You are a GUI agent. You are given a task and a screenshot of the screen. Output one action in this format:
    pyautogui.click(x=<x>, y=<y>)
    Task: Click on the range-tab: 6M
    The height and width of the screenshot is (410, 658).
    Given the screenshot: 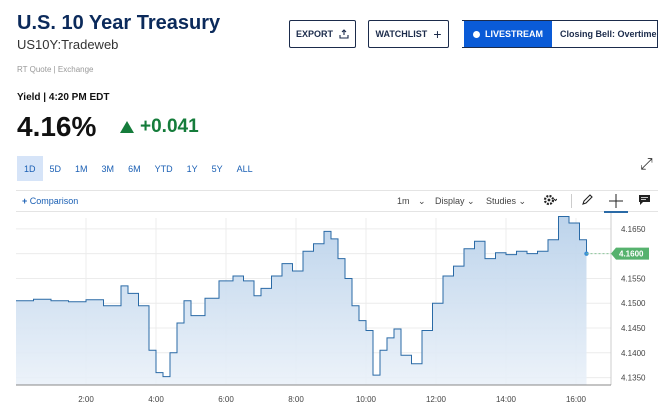 What is the action you would take?
    pyautogui.click(x=134, y=168)
    